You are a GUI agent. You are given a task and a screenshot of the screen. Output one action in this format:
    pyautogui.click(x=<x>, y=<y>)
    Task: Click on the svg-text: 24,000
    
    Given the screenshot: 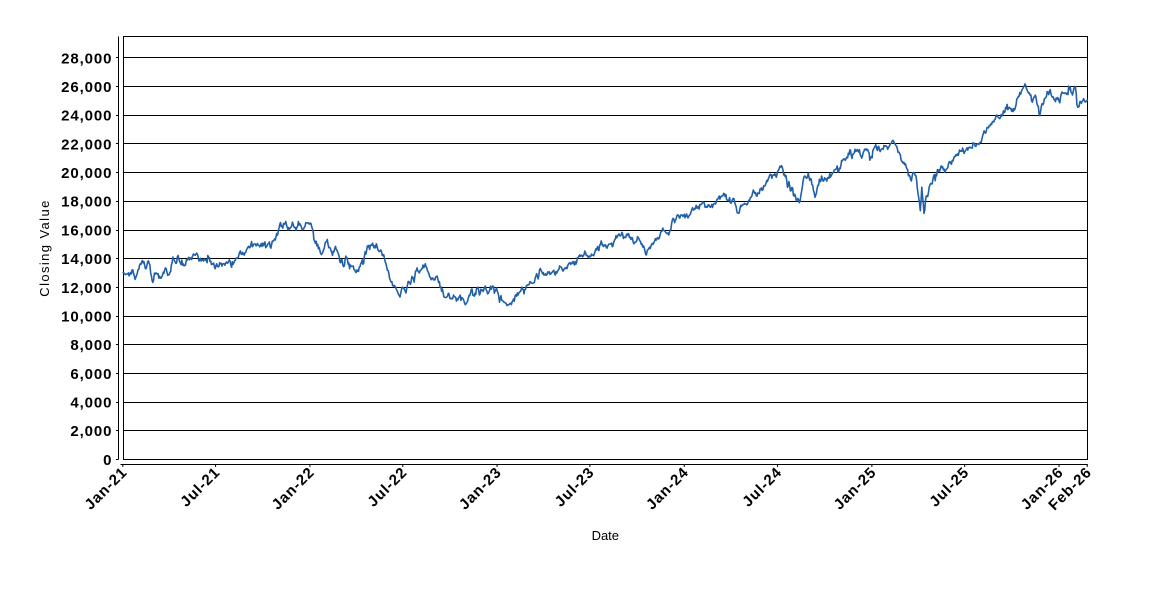 What is the action you would take?
    pyautogui.click(x=86, y=116)
    